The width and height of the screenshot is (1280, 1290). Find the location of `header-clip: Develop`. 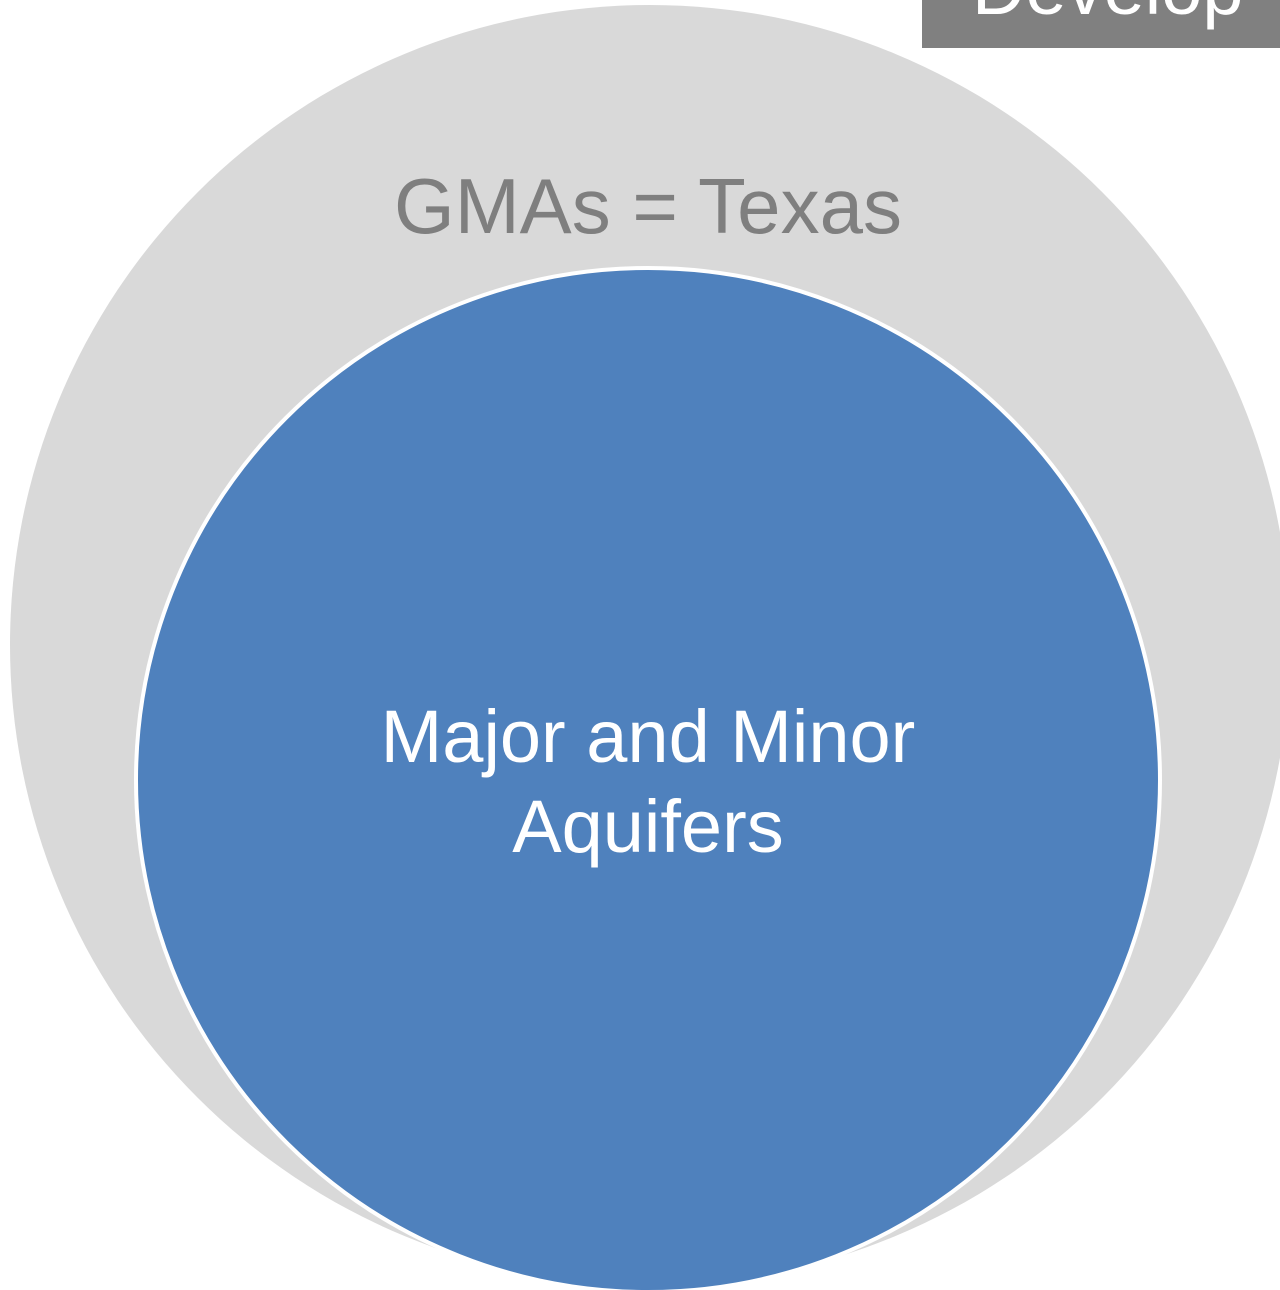

header-clip: Develop is located at coordinates (1108, 15).